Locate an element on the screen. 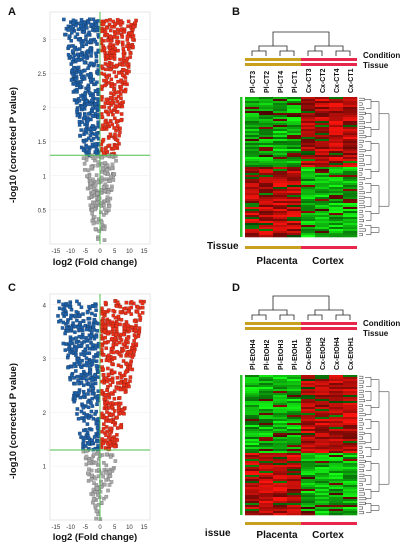  heatmap-d-tissue-bar-cortex is located at coordinates (329, 328).